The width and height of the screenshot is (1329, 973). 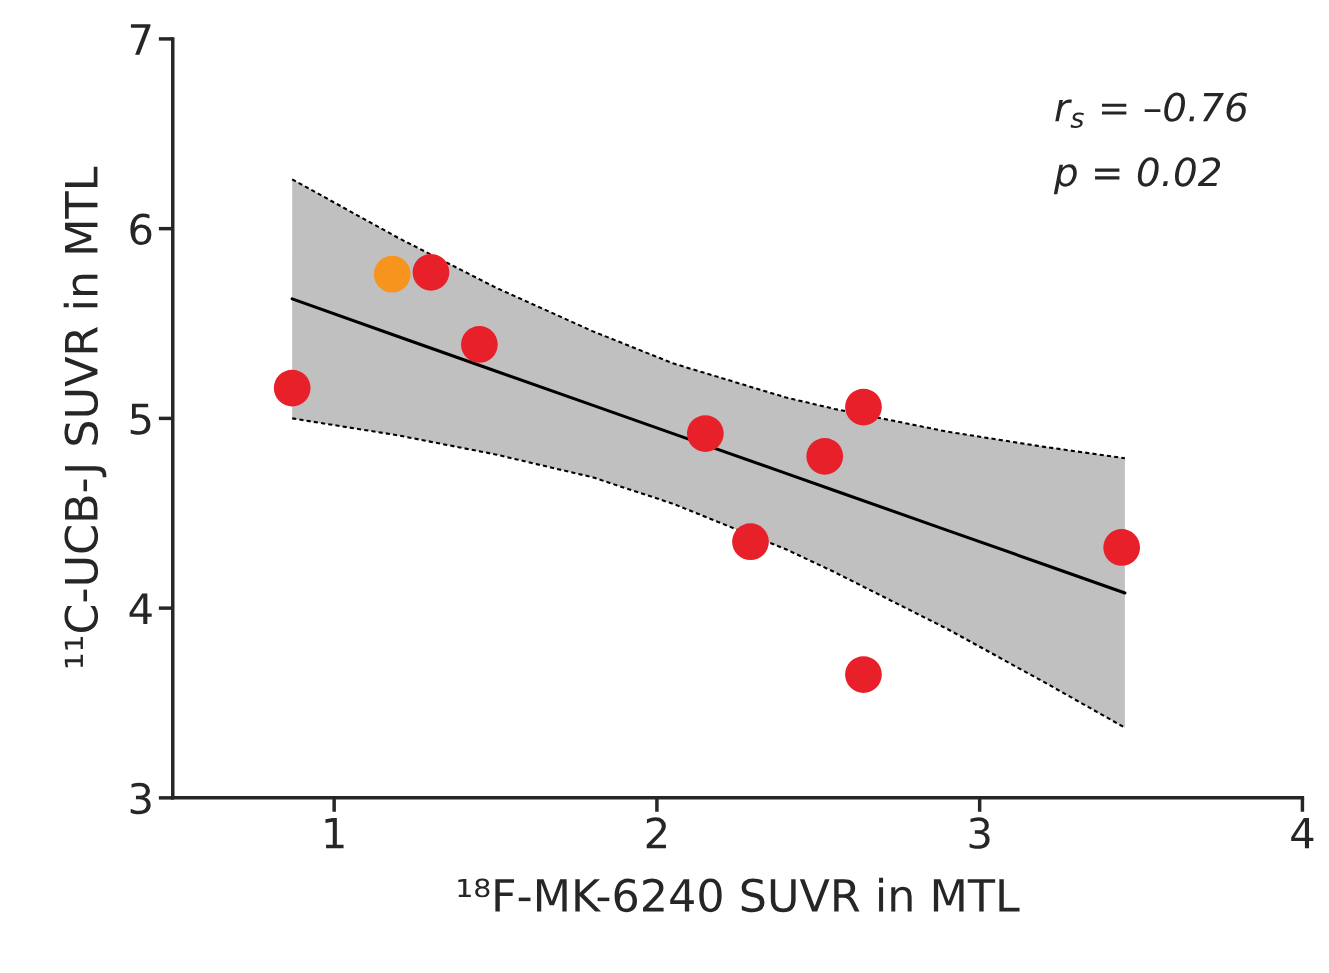 I want to click on x-axis-title: ¹⁸F-MK-6240 SUVR in MTL, so click(x=739, y=895).